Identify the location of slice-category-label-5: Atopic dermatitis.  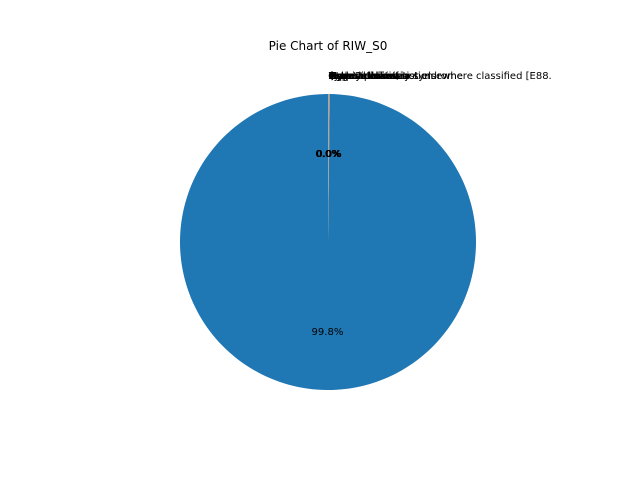
(371, 76).